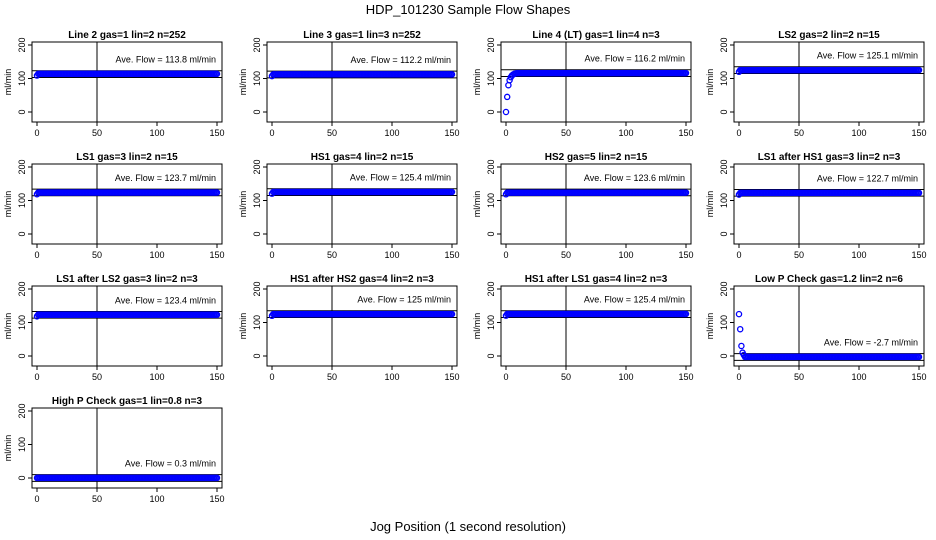 The width and height of the screenshot is (936, 540). Describe the element at coordinates (127, 279) in the screenshot. I see `panel-title: LS1 after LS2 gas=3 lin=2 n=3` at that location.